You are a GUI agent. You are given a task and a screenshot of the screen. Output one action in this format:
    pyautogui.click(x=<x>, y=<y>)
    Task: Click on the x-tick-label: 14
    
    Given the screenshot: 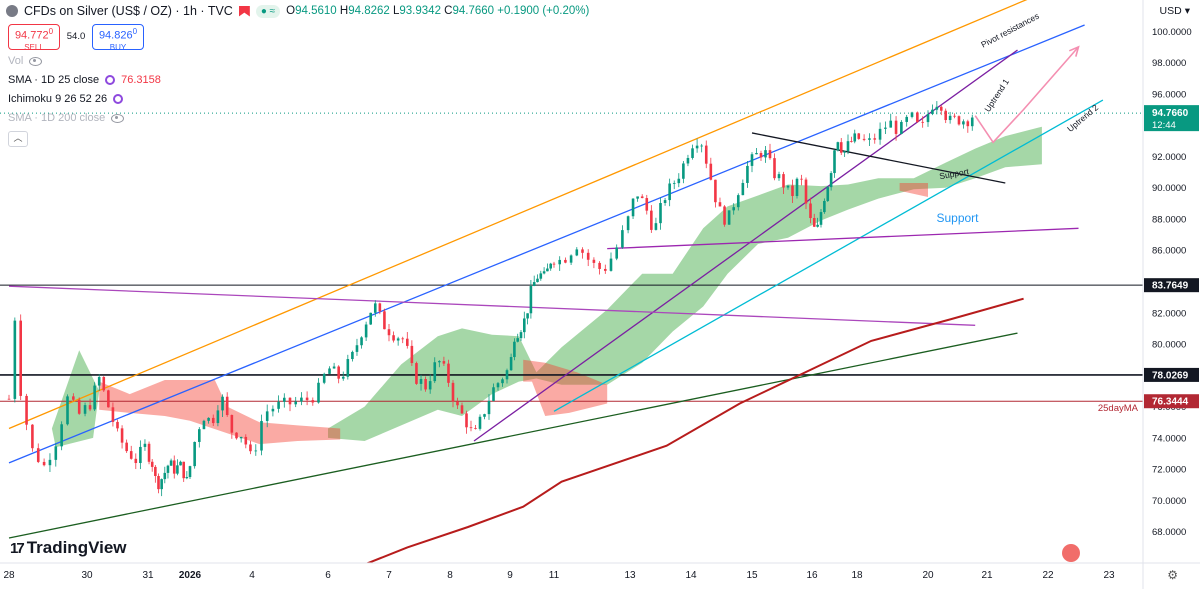 What is the action you would take?
    pyautogui.click(x=691, y=575)
    